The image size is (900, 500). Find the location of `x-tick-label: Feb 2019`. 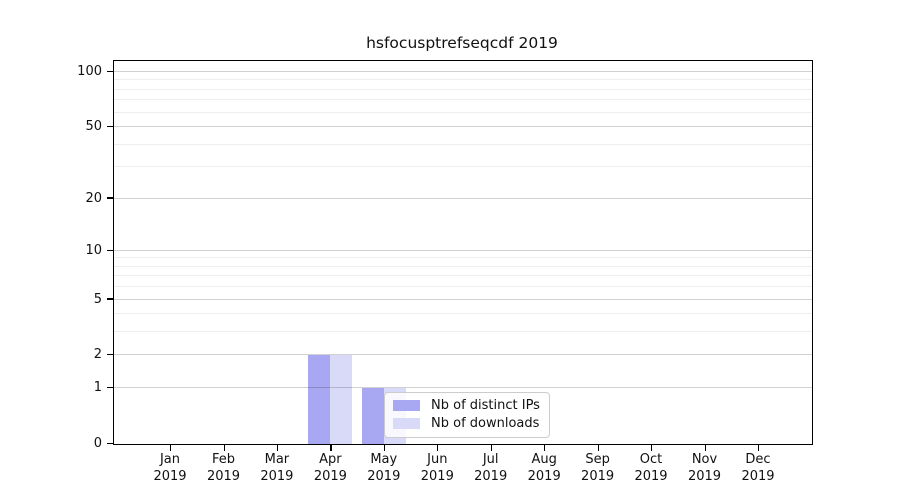

x-tick-label: Feb 2019 is located at coordinates (224, 468).